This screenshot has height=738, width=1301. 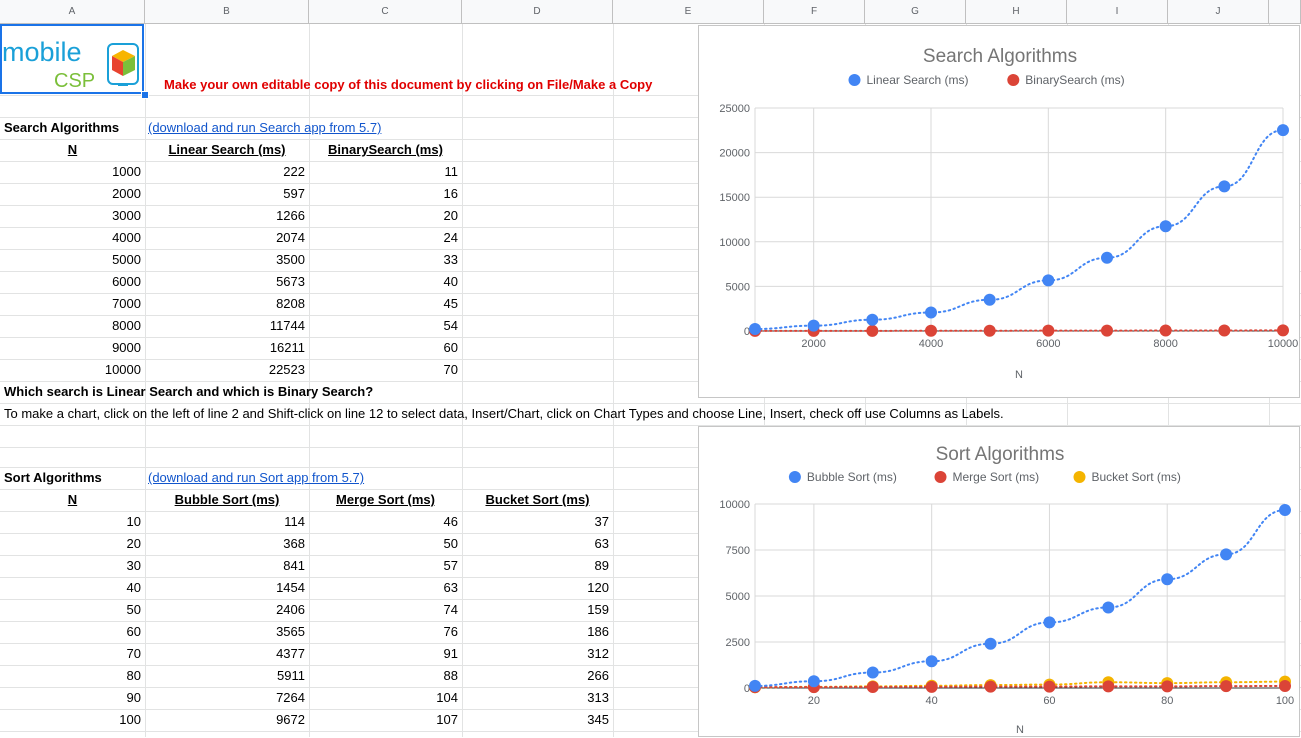 What do you see at coordinates (738, 643) in the screenshot?
I see `y-tick-label: 2500` at bounding box center [738, 643].